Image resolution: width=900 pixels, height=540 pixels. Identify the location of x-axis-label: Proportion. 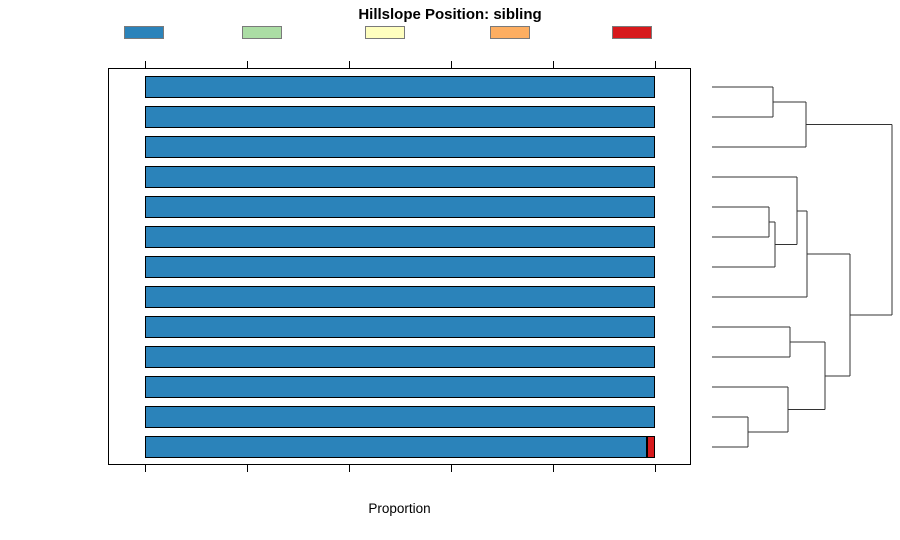
(399, 508).